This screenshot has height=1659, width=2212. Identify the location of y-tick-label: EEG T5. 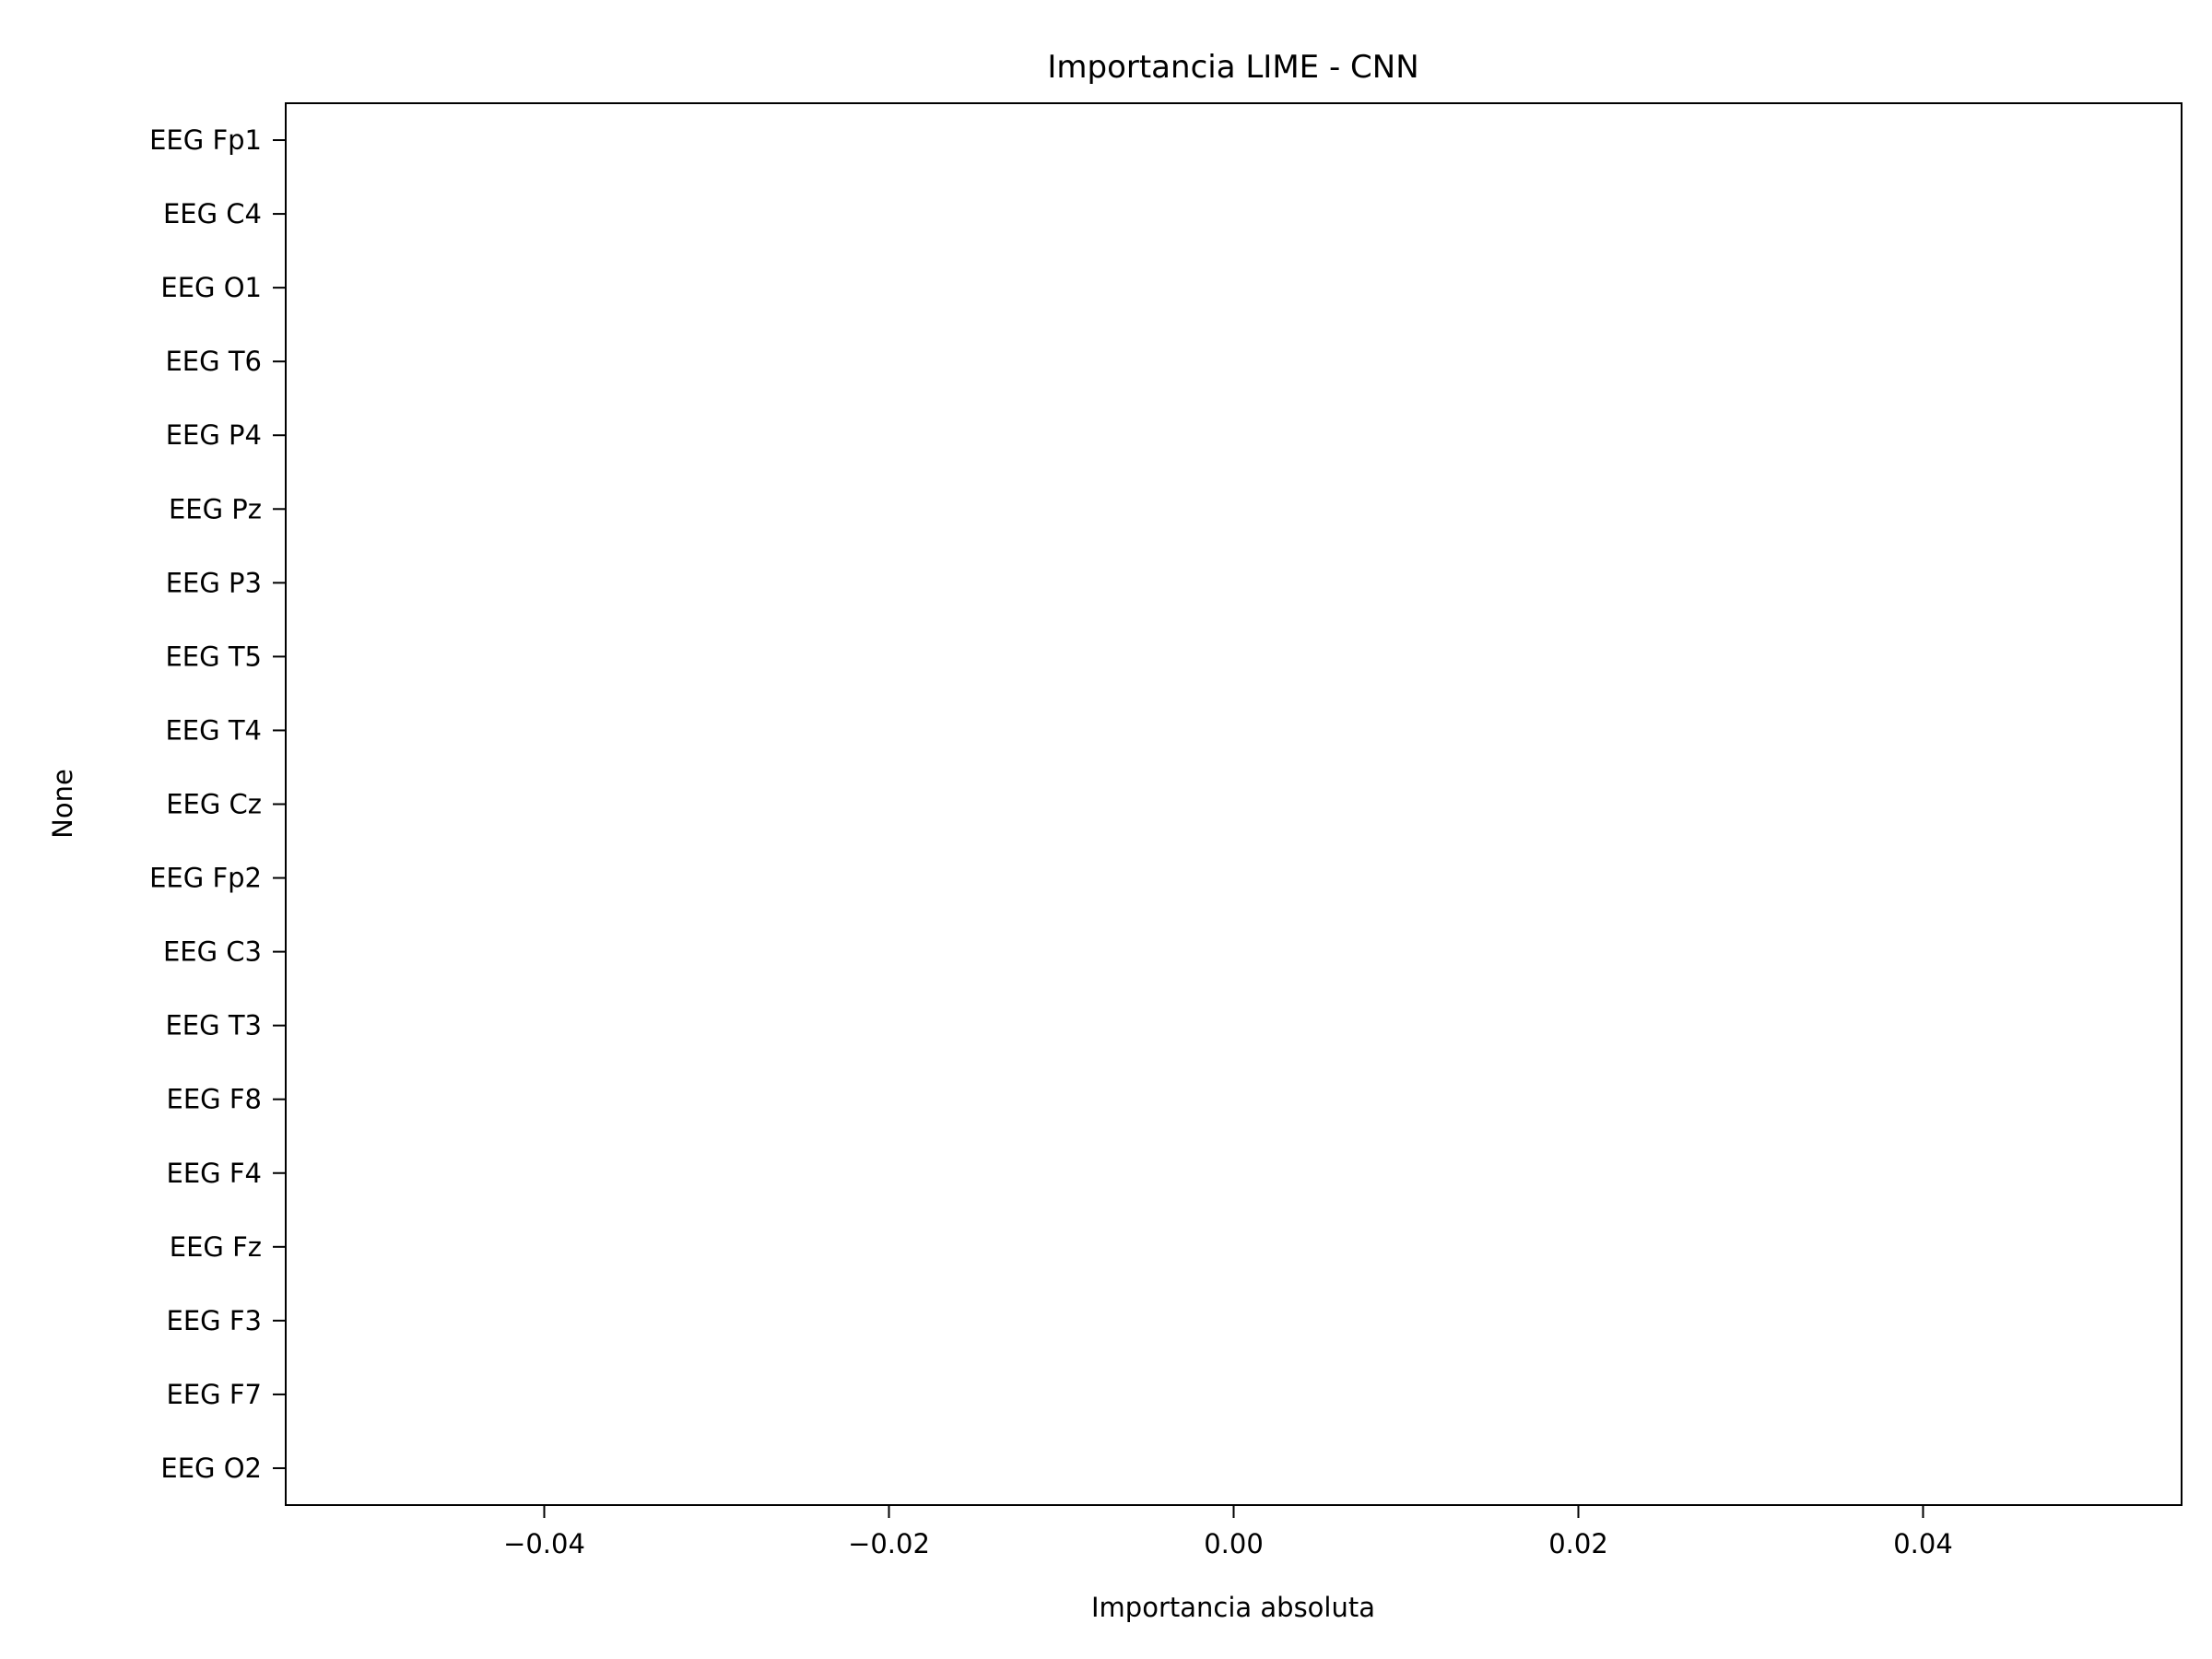
(213, 656).